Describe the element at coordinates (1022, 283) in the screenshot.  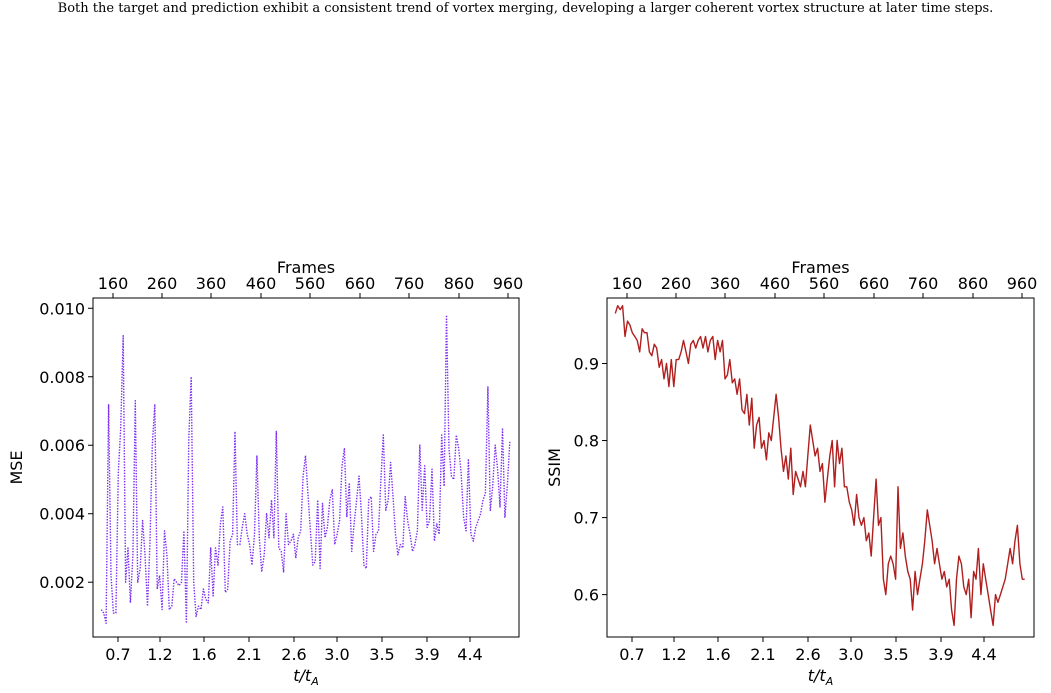
I see `chart2-top-tick-label: 960` at that location.